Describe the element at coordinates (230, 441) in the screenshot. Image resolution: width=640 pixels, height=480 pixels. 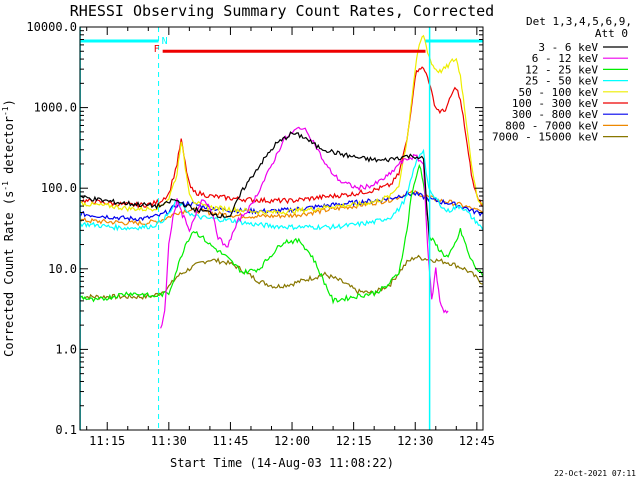
I see `x-tick-label-2: 11:45` at that location.